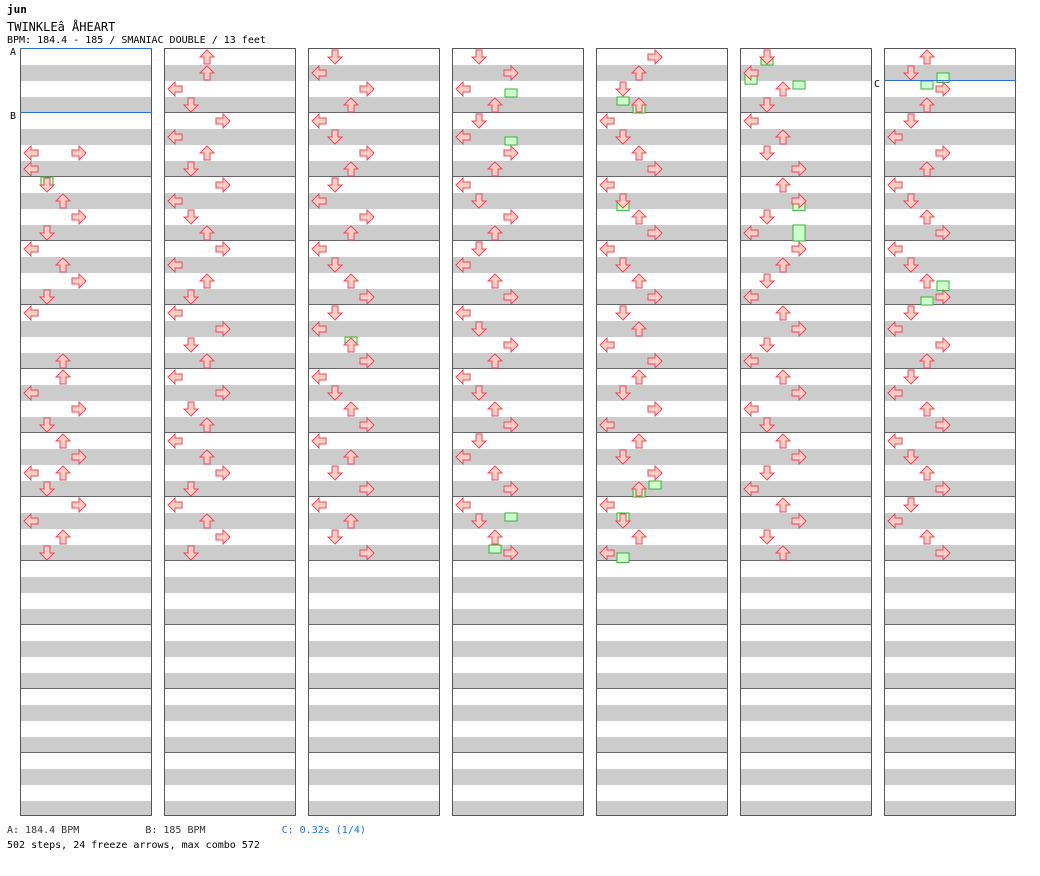  Describe the element at coordinates (86, 48) in the screenshot. I see `bpm-change-line` at that location.